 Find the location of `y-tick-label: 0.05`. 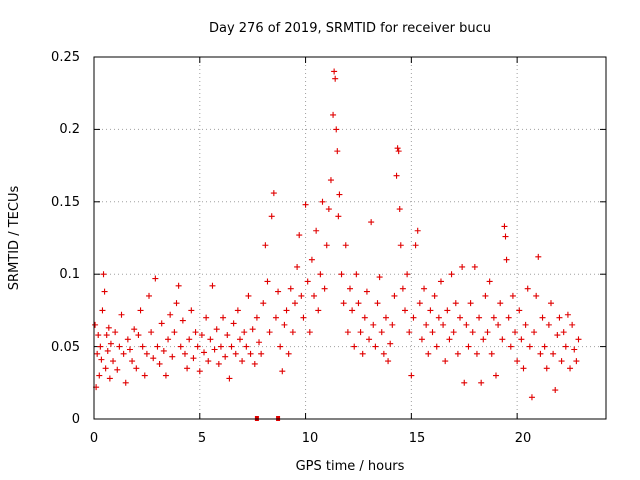

y-tick-label: 0.05 is located at coordinates (65, 347).